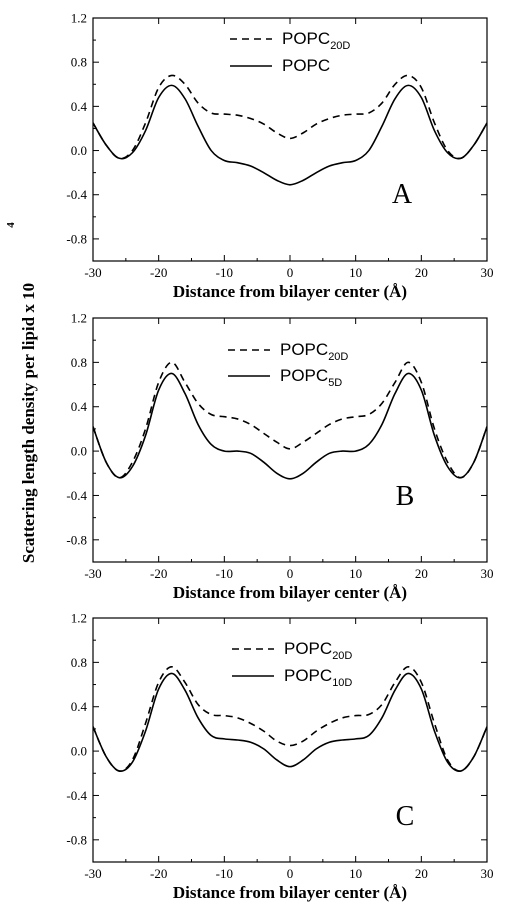 The width and height of the screenshot is (506, 920). Describe the element at coordinates (405, 816) in the screenshot. I see `panel-letter: C` at that location.